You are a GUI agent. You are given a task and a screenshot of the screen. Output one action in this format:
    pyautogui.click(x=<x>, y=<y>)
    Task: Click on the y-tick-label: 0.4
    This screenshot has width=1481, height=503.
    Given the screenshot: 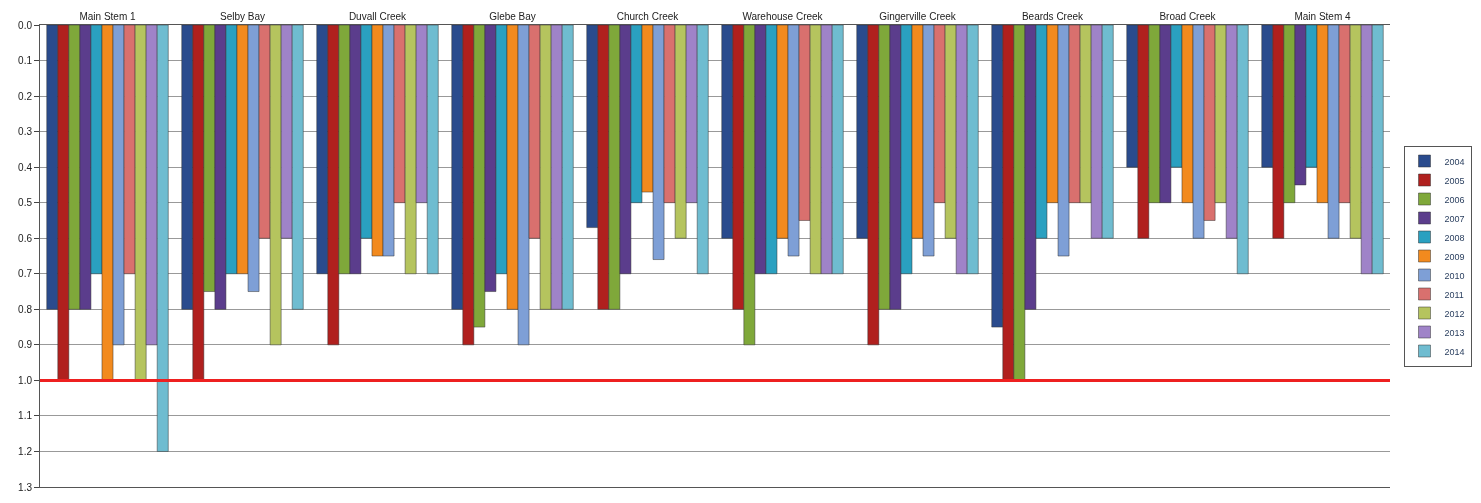 What is the action you would take?
    pyautogui.click(x=25, y=167)
    